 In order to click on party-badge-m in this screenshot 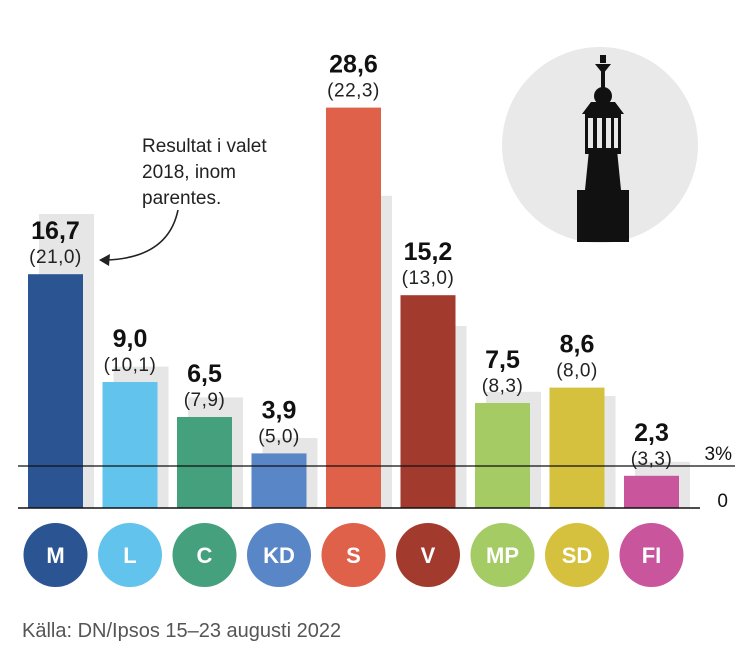, I will do `click(55, 555)`.